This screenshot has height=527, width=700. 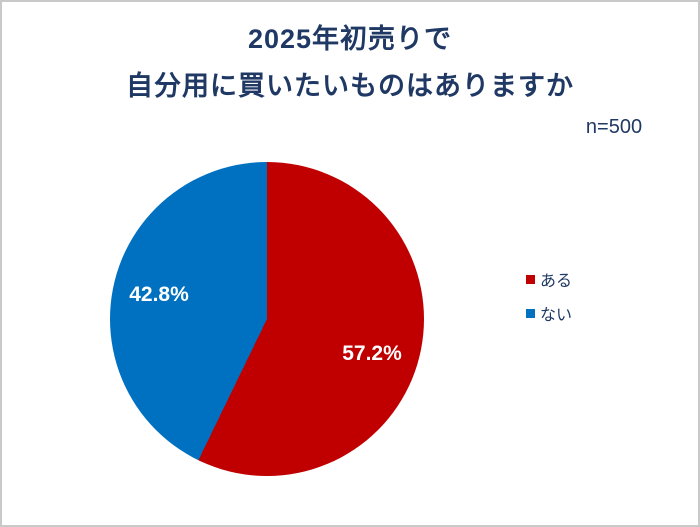 What do you see at coordinates (530, 279) in the screenshot?
I see `legend-swatch-aru-icon` at bounding box center [530, 279].